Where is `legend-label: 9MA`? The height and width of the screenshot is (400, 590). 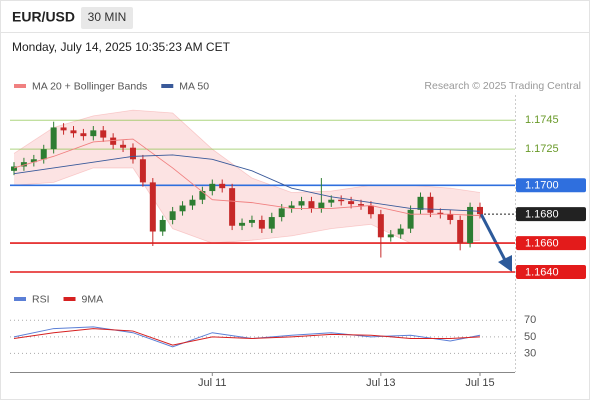 legend-label: 9MA is located at coordinates (93, 299).